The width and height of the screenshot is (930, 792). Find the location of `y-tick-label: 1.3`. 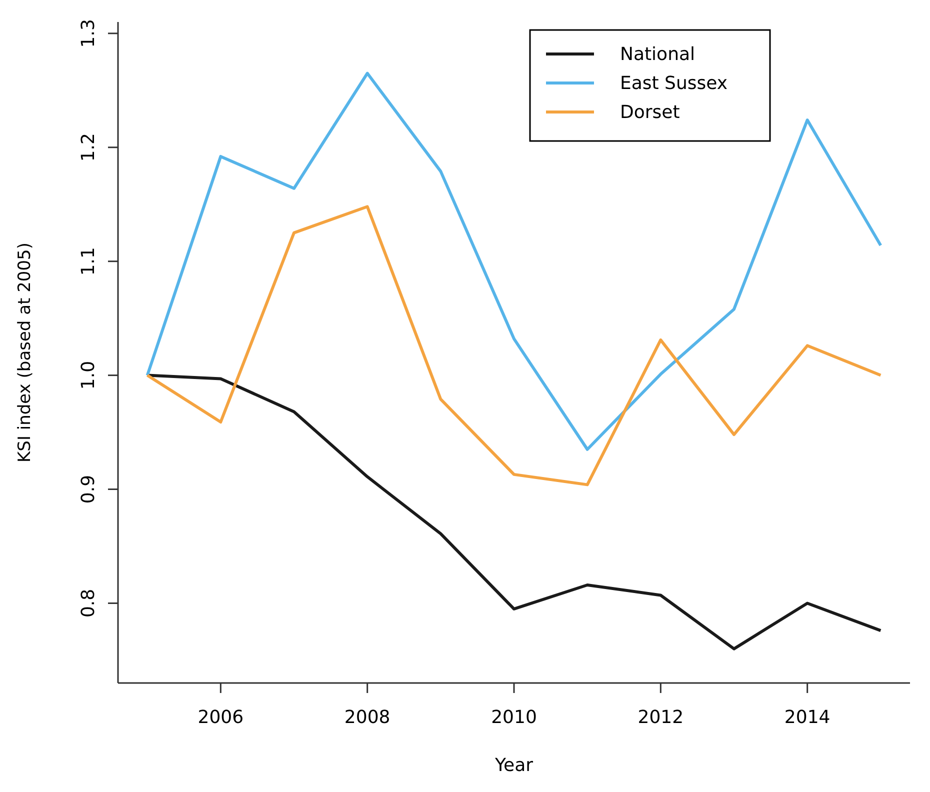

y-tick-label: 1.3 is located at coordinates (88, 33).